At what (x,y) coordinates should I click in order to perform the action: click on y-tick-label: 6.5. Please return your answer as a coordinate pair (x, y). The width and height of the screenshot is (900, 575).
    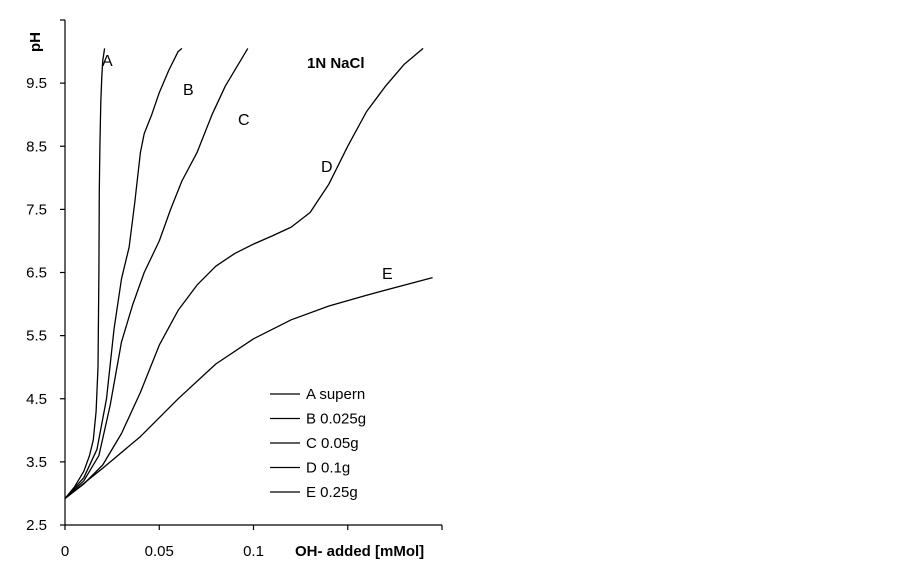
    Looking at the image, I should click on (36, 273).